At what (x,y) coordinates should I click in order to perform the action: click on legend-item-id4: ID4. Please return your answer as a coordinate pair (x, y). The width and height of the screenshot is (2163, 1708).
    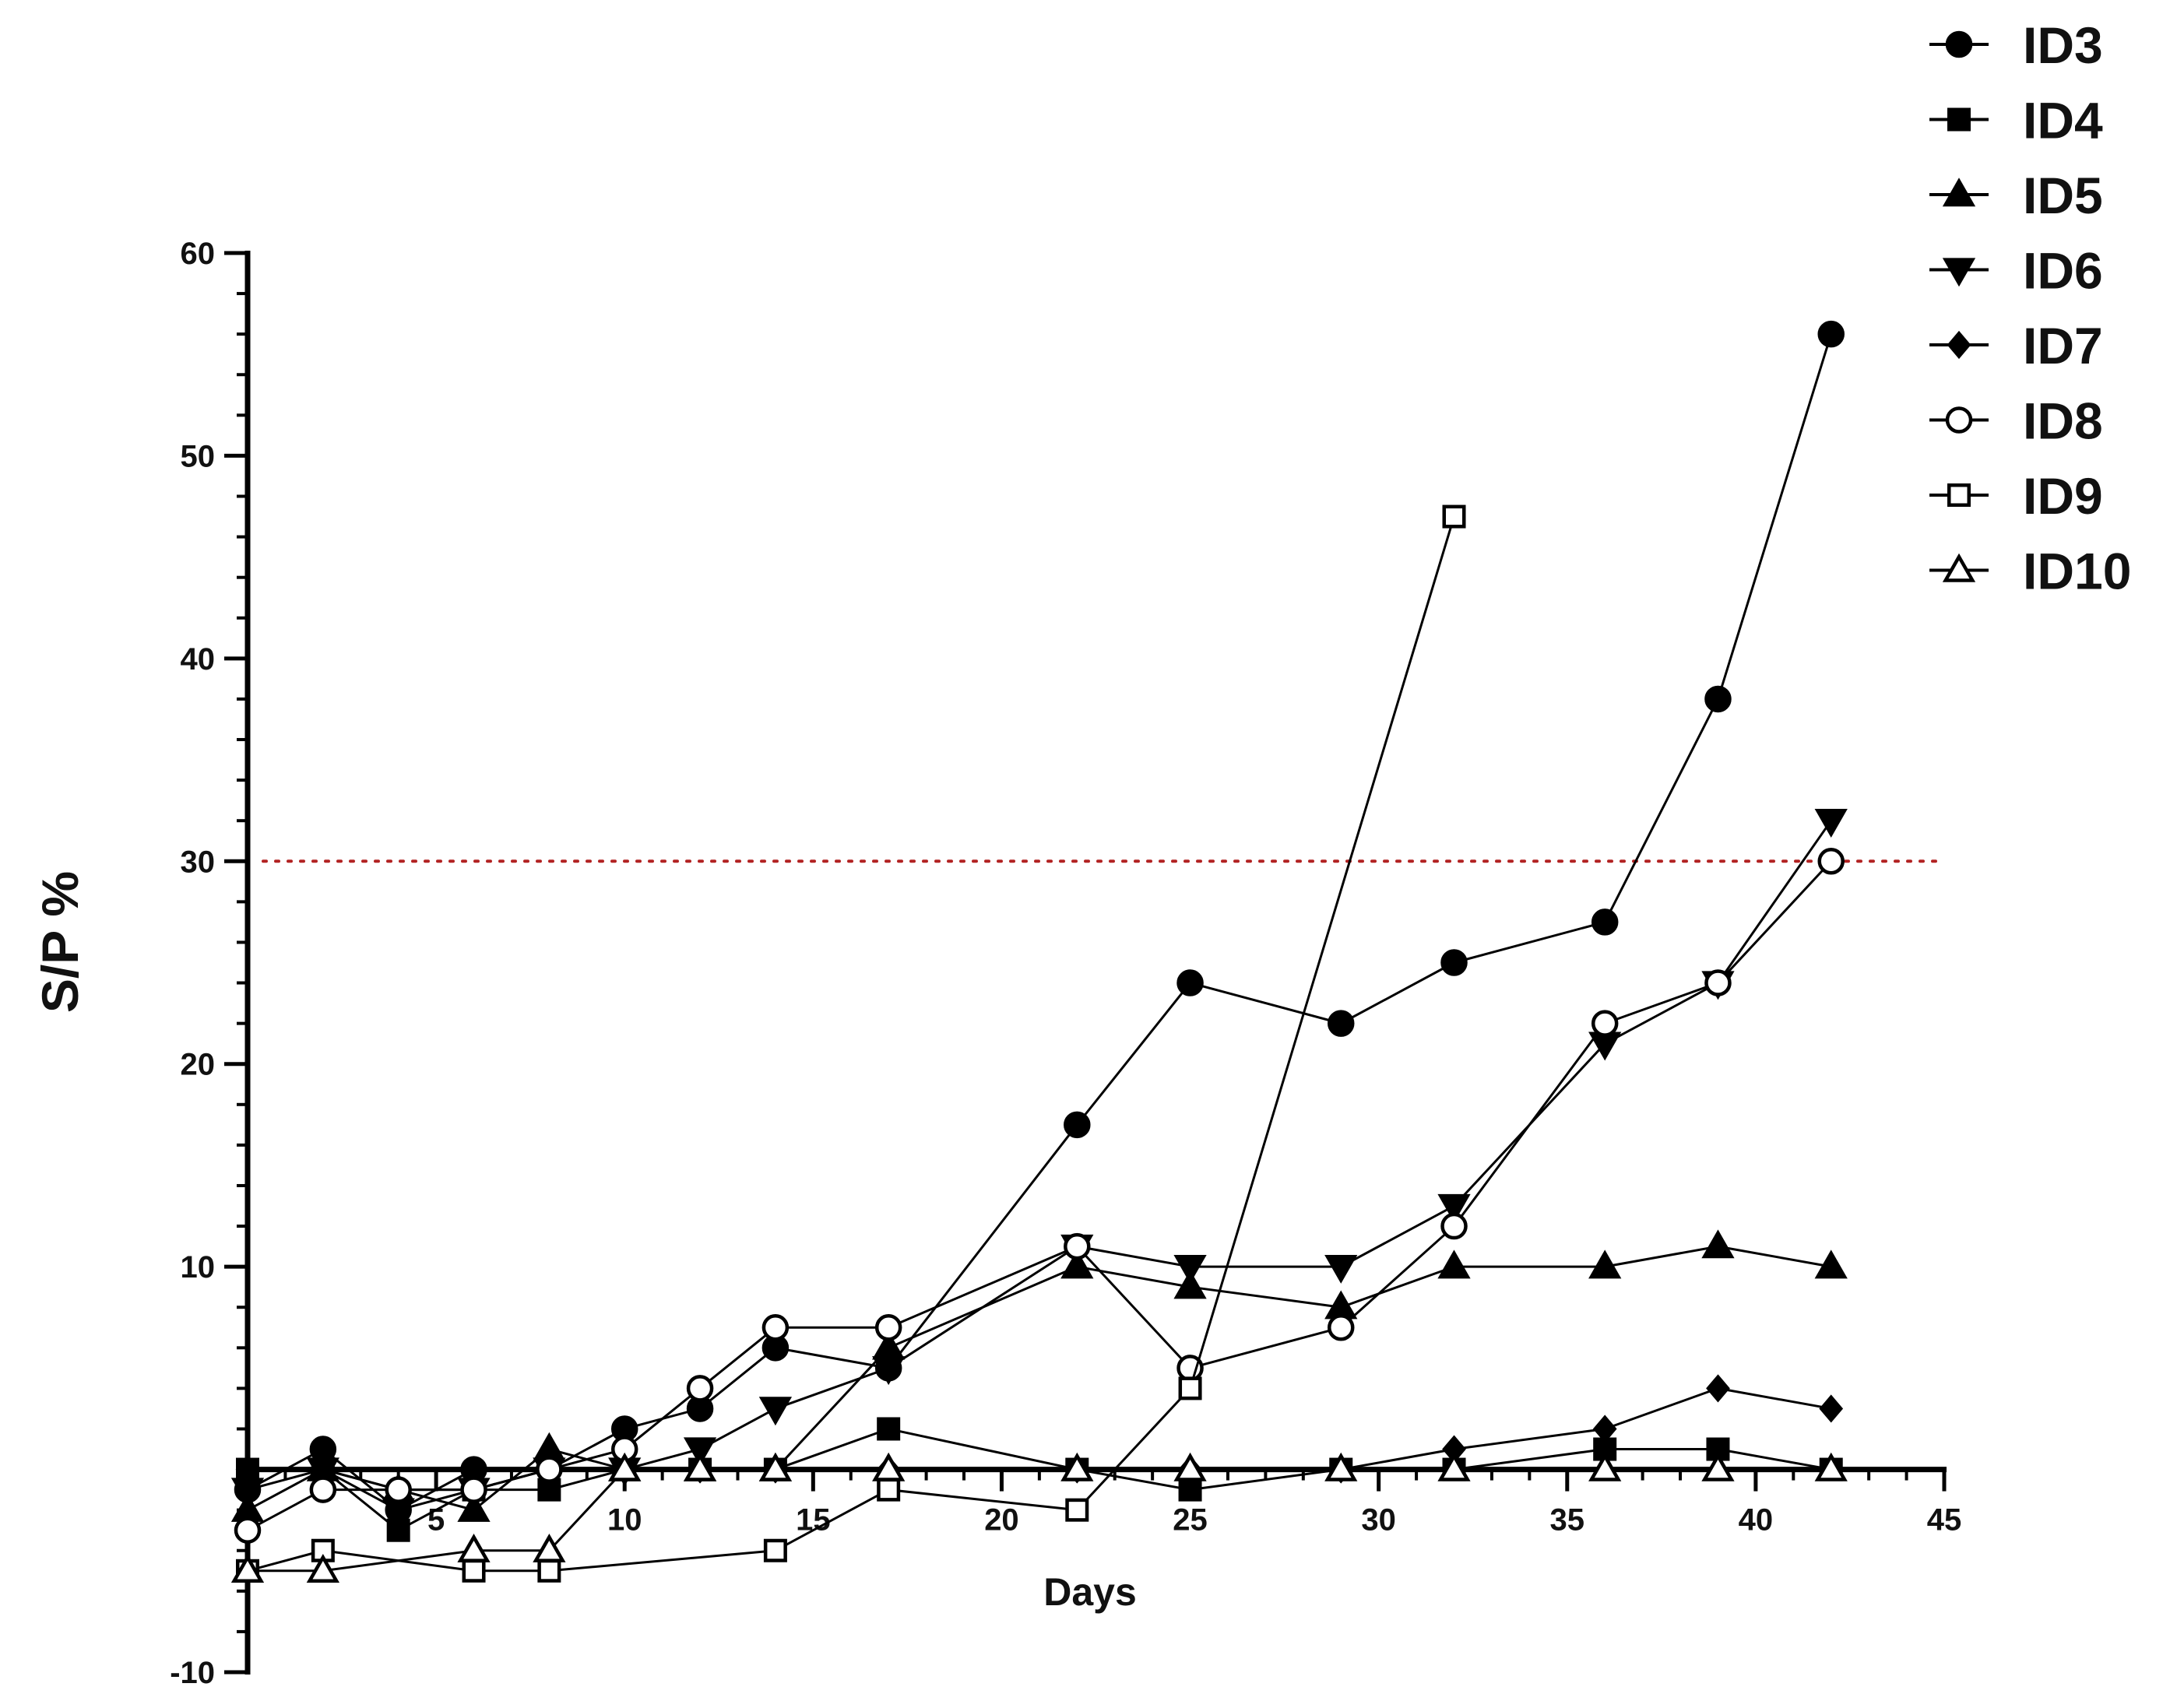
    Looking at the image, I should click on (2016, 120).